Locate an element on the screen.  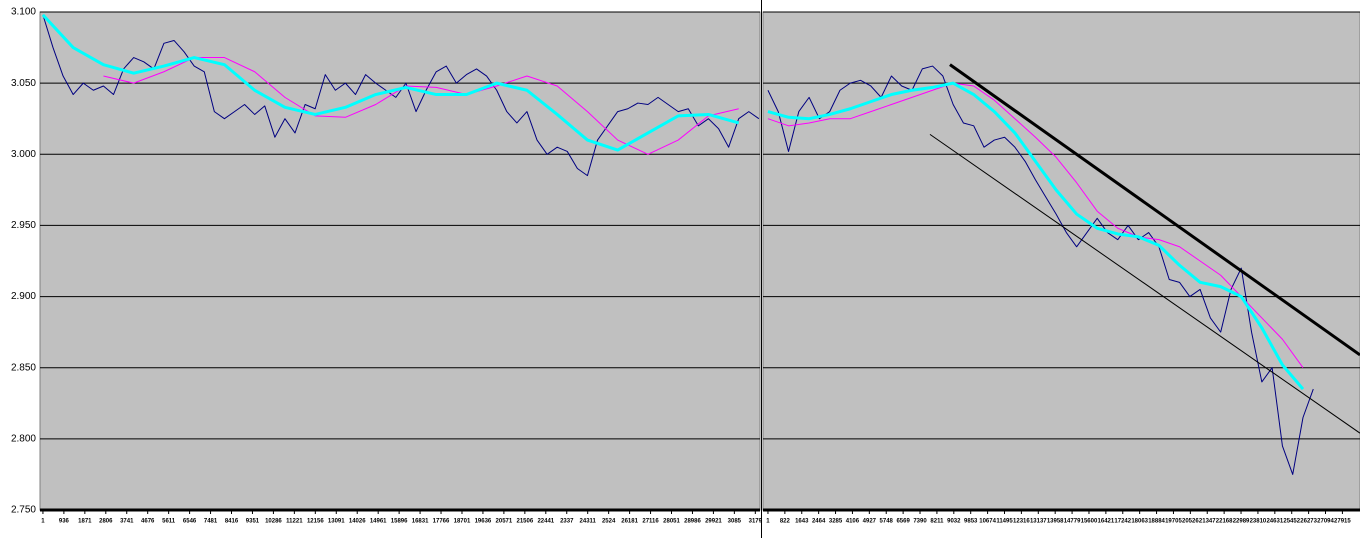
x-tick-label: 19636 is located at coordinates (483, 522).